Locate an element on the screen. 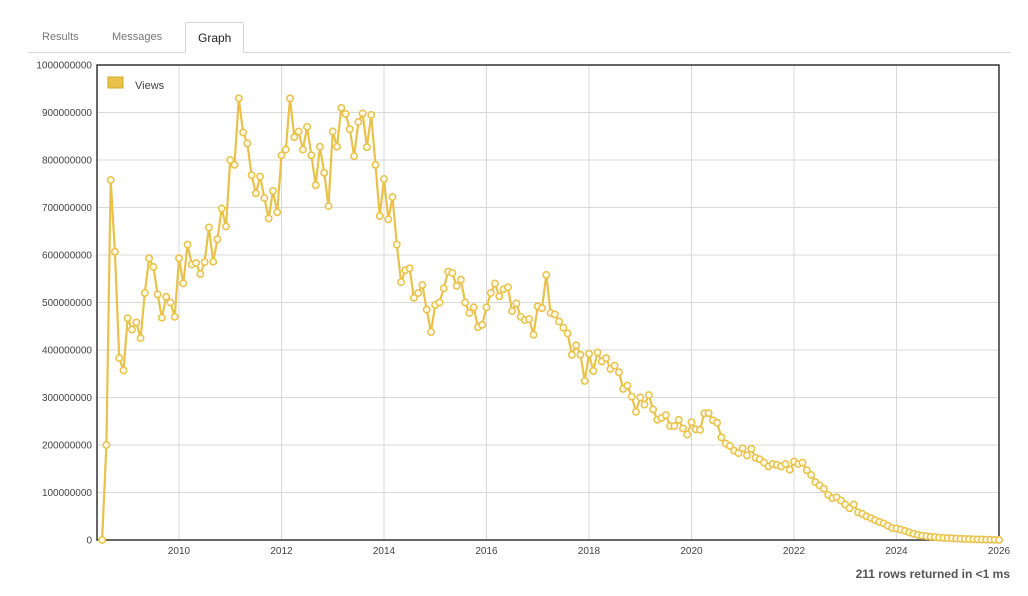  x-tick-label: 2026 is located at coordinates (999, 551).